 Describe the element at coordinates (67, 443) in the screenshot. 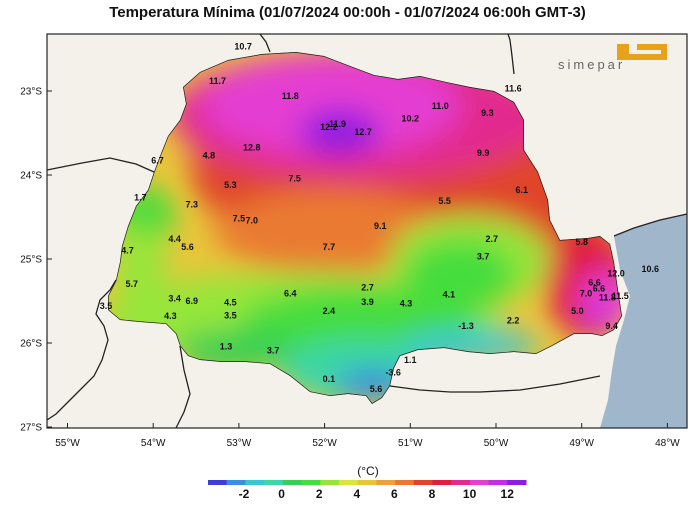

I see `lon-tick-label: 55°W` at that location.